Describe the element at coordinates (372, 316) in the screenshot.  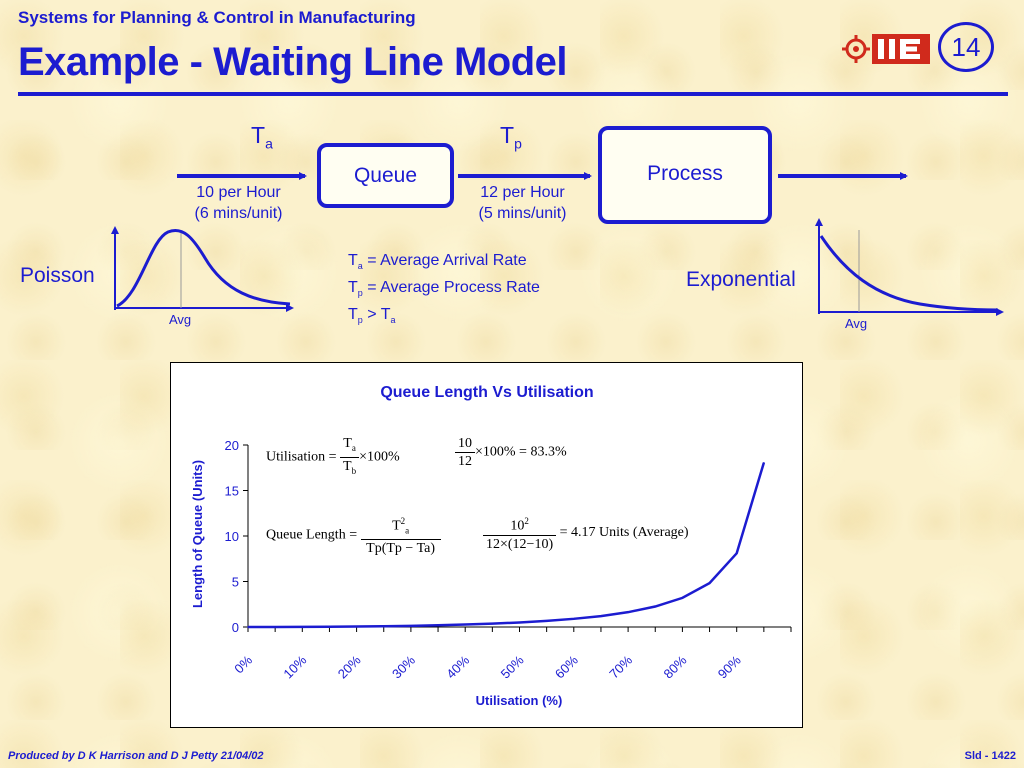
I see `definition-condition: Tp > Ta` at that location.